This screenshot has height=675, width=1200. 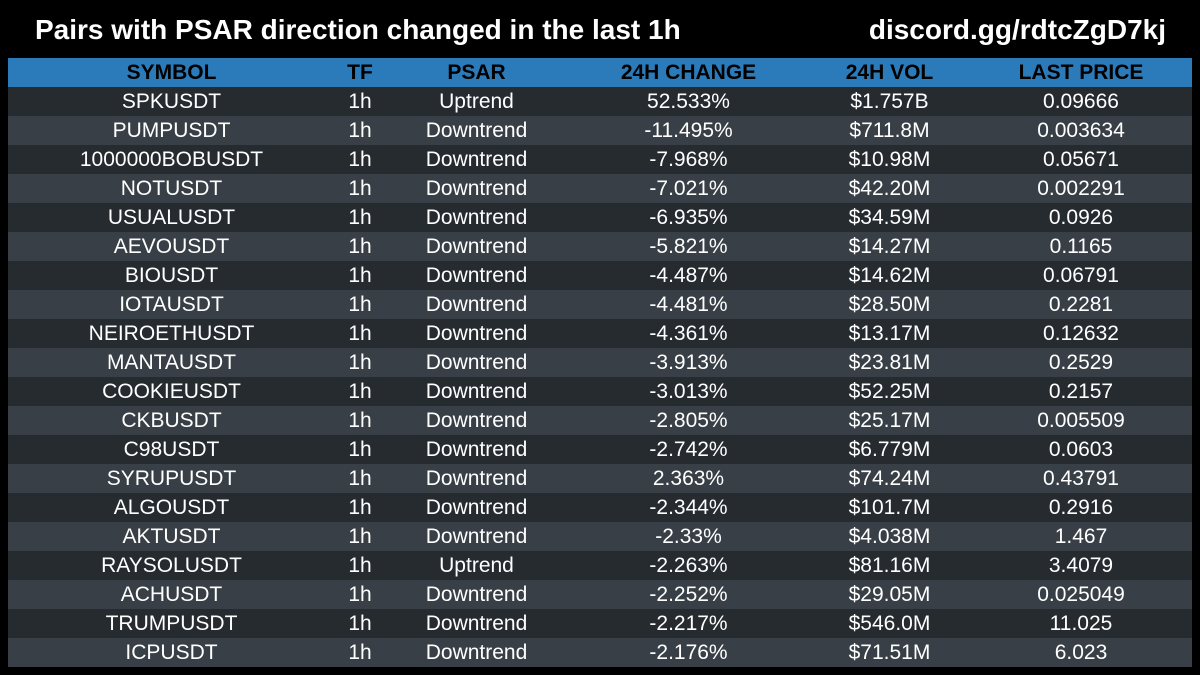 What do you see at coordinates (1081, 478) in the screenshot?
I see `price-cell: 0.43791` at bounding box center [1081, 478].